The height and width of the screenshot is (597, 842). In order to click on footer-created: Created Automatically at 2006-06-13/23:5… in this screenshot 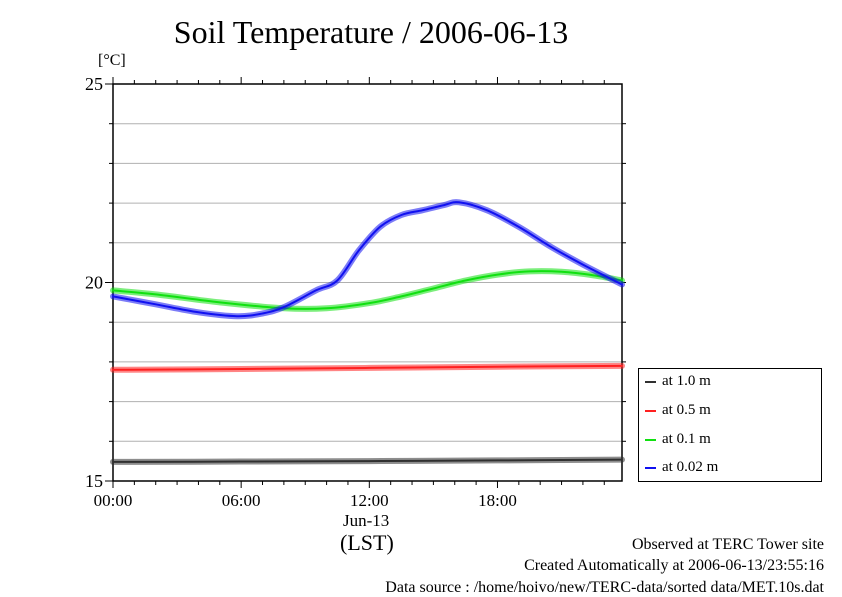, I will do `click(674, 565)`.